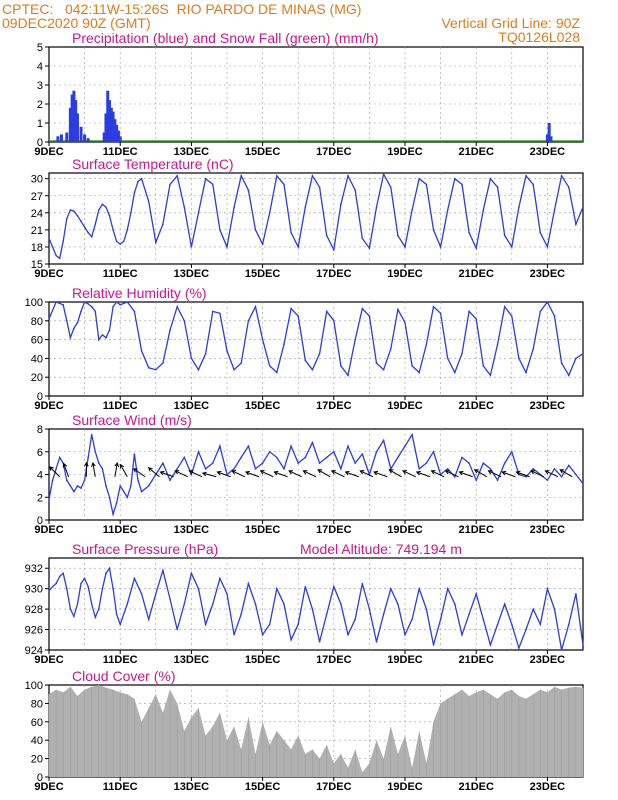  What do you see at coordinates (316, 608) in the screenshot?
I see `series-line` at bounding box center [316, 608].